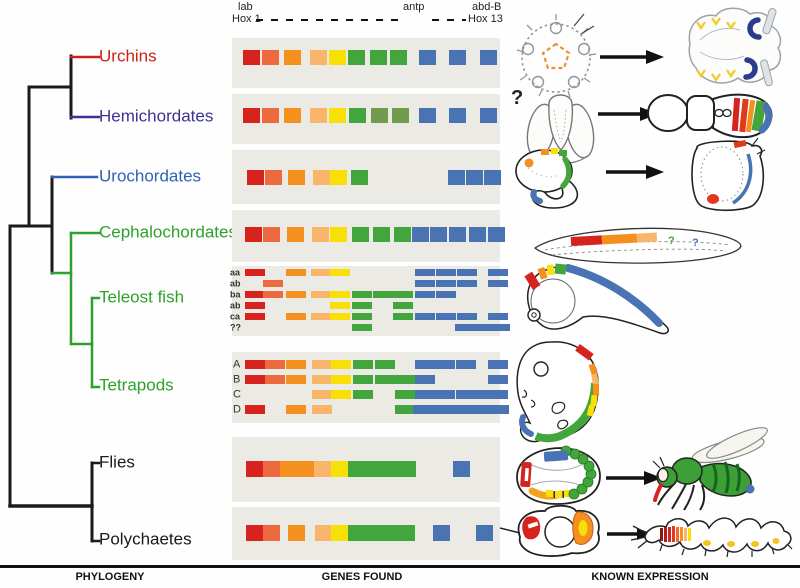 The width and height of the screenshot is (800, 588). Describe the element at coordinates (710, 116) in the screenshot. I see `acorn-worm-body-drawing` at that location.